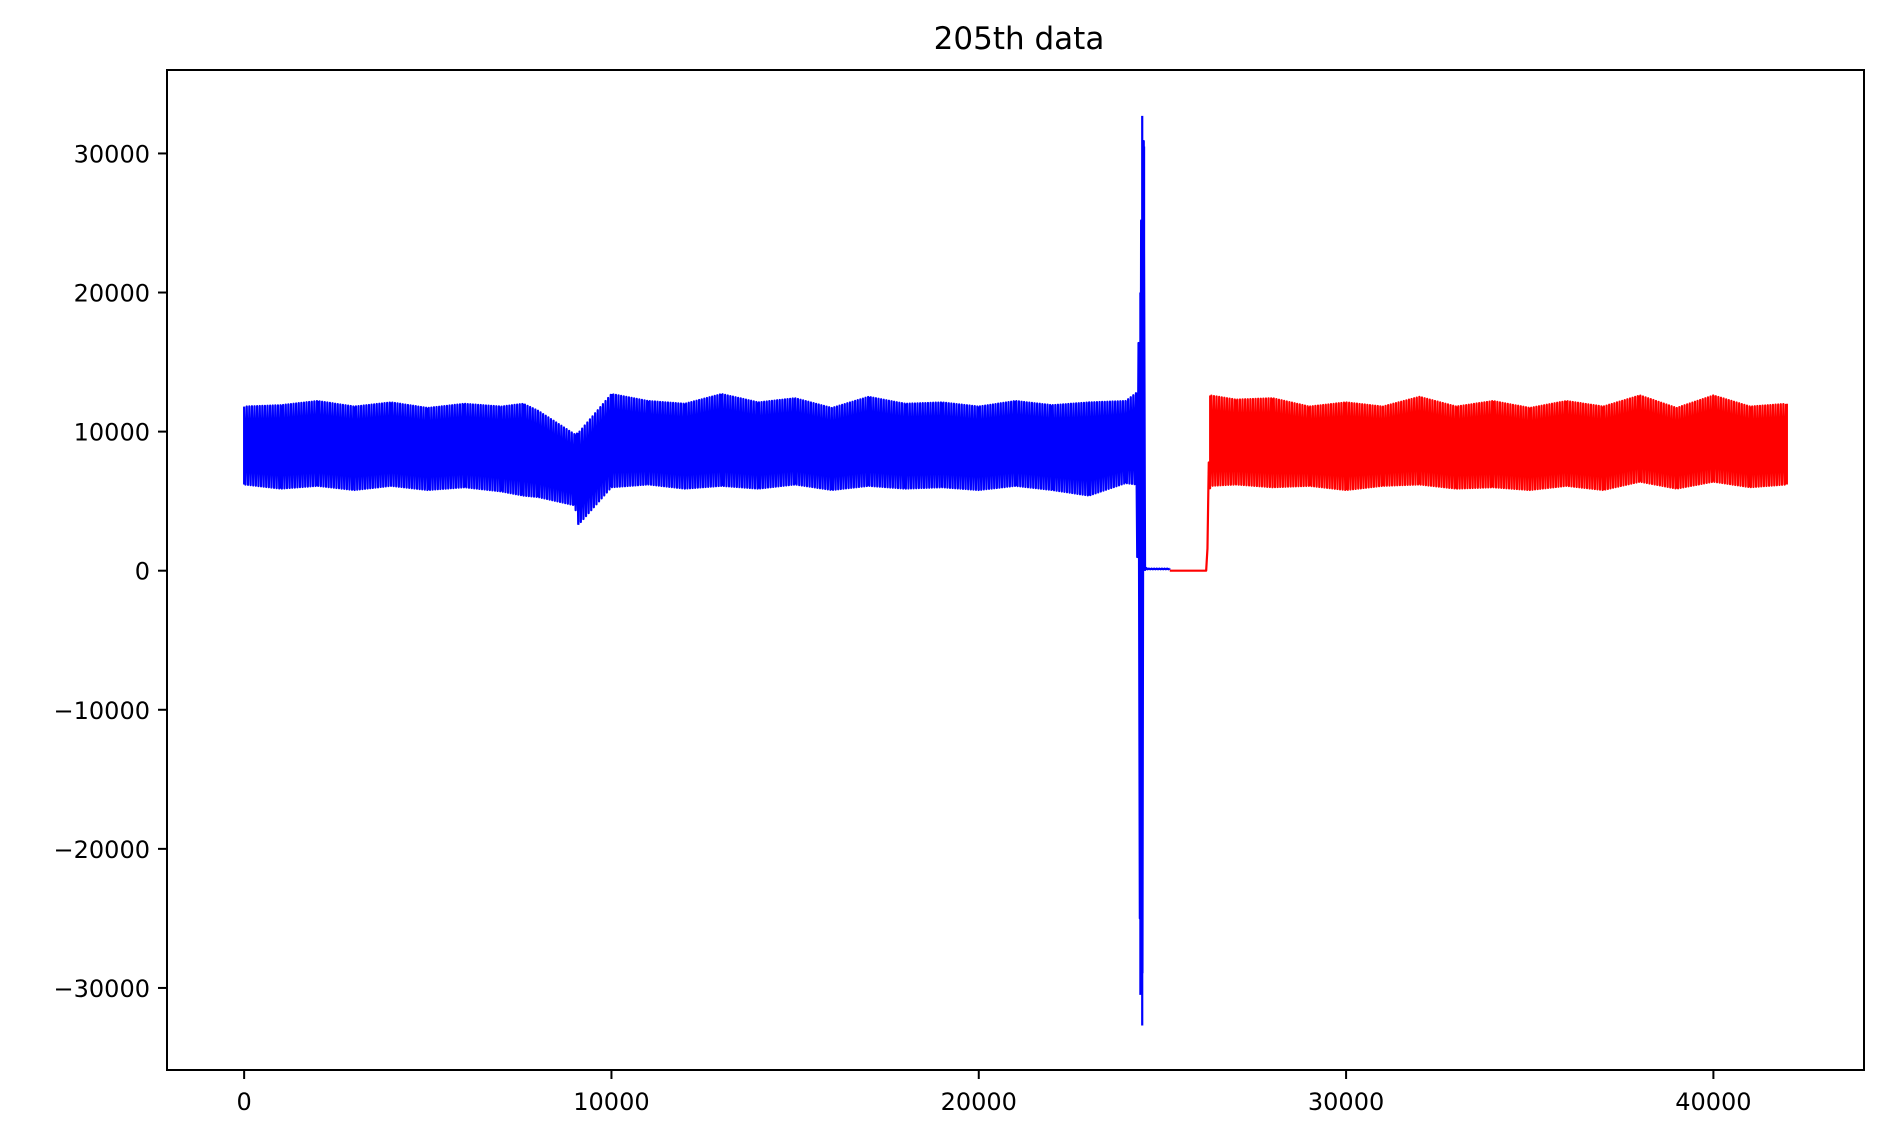 This screenshot has width=1893, height=1138. What do you see at coordinates (979, 1102) in the screenshot?
I see `x-tick-label: 20000` at bounding box center [979, 1102].